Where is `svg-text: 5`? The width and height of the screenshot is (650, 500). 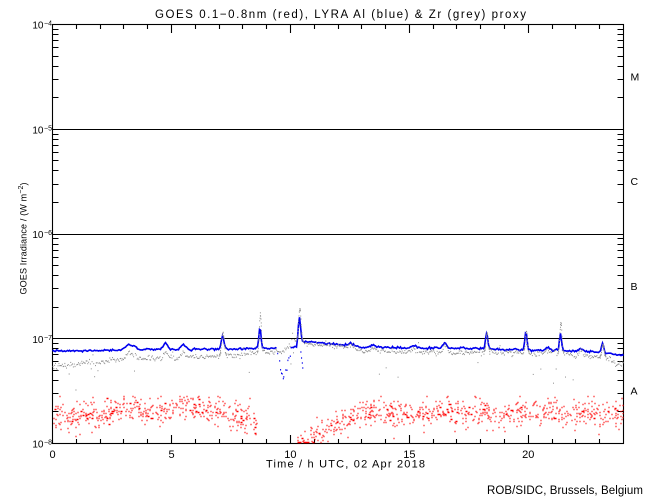
svg-text: 5 is located at coordinates (171, 455).